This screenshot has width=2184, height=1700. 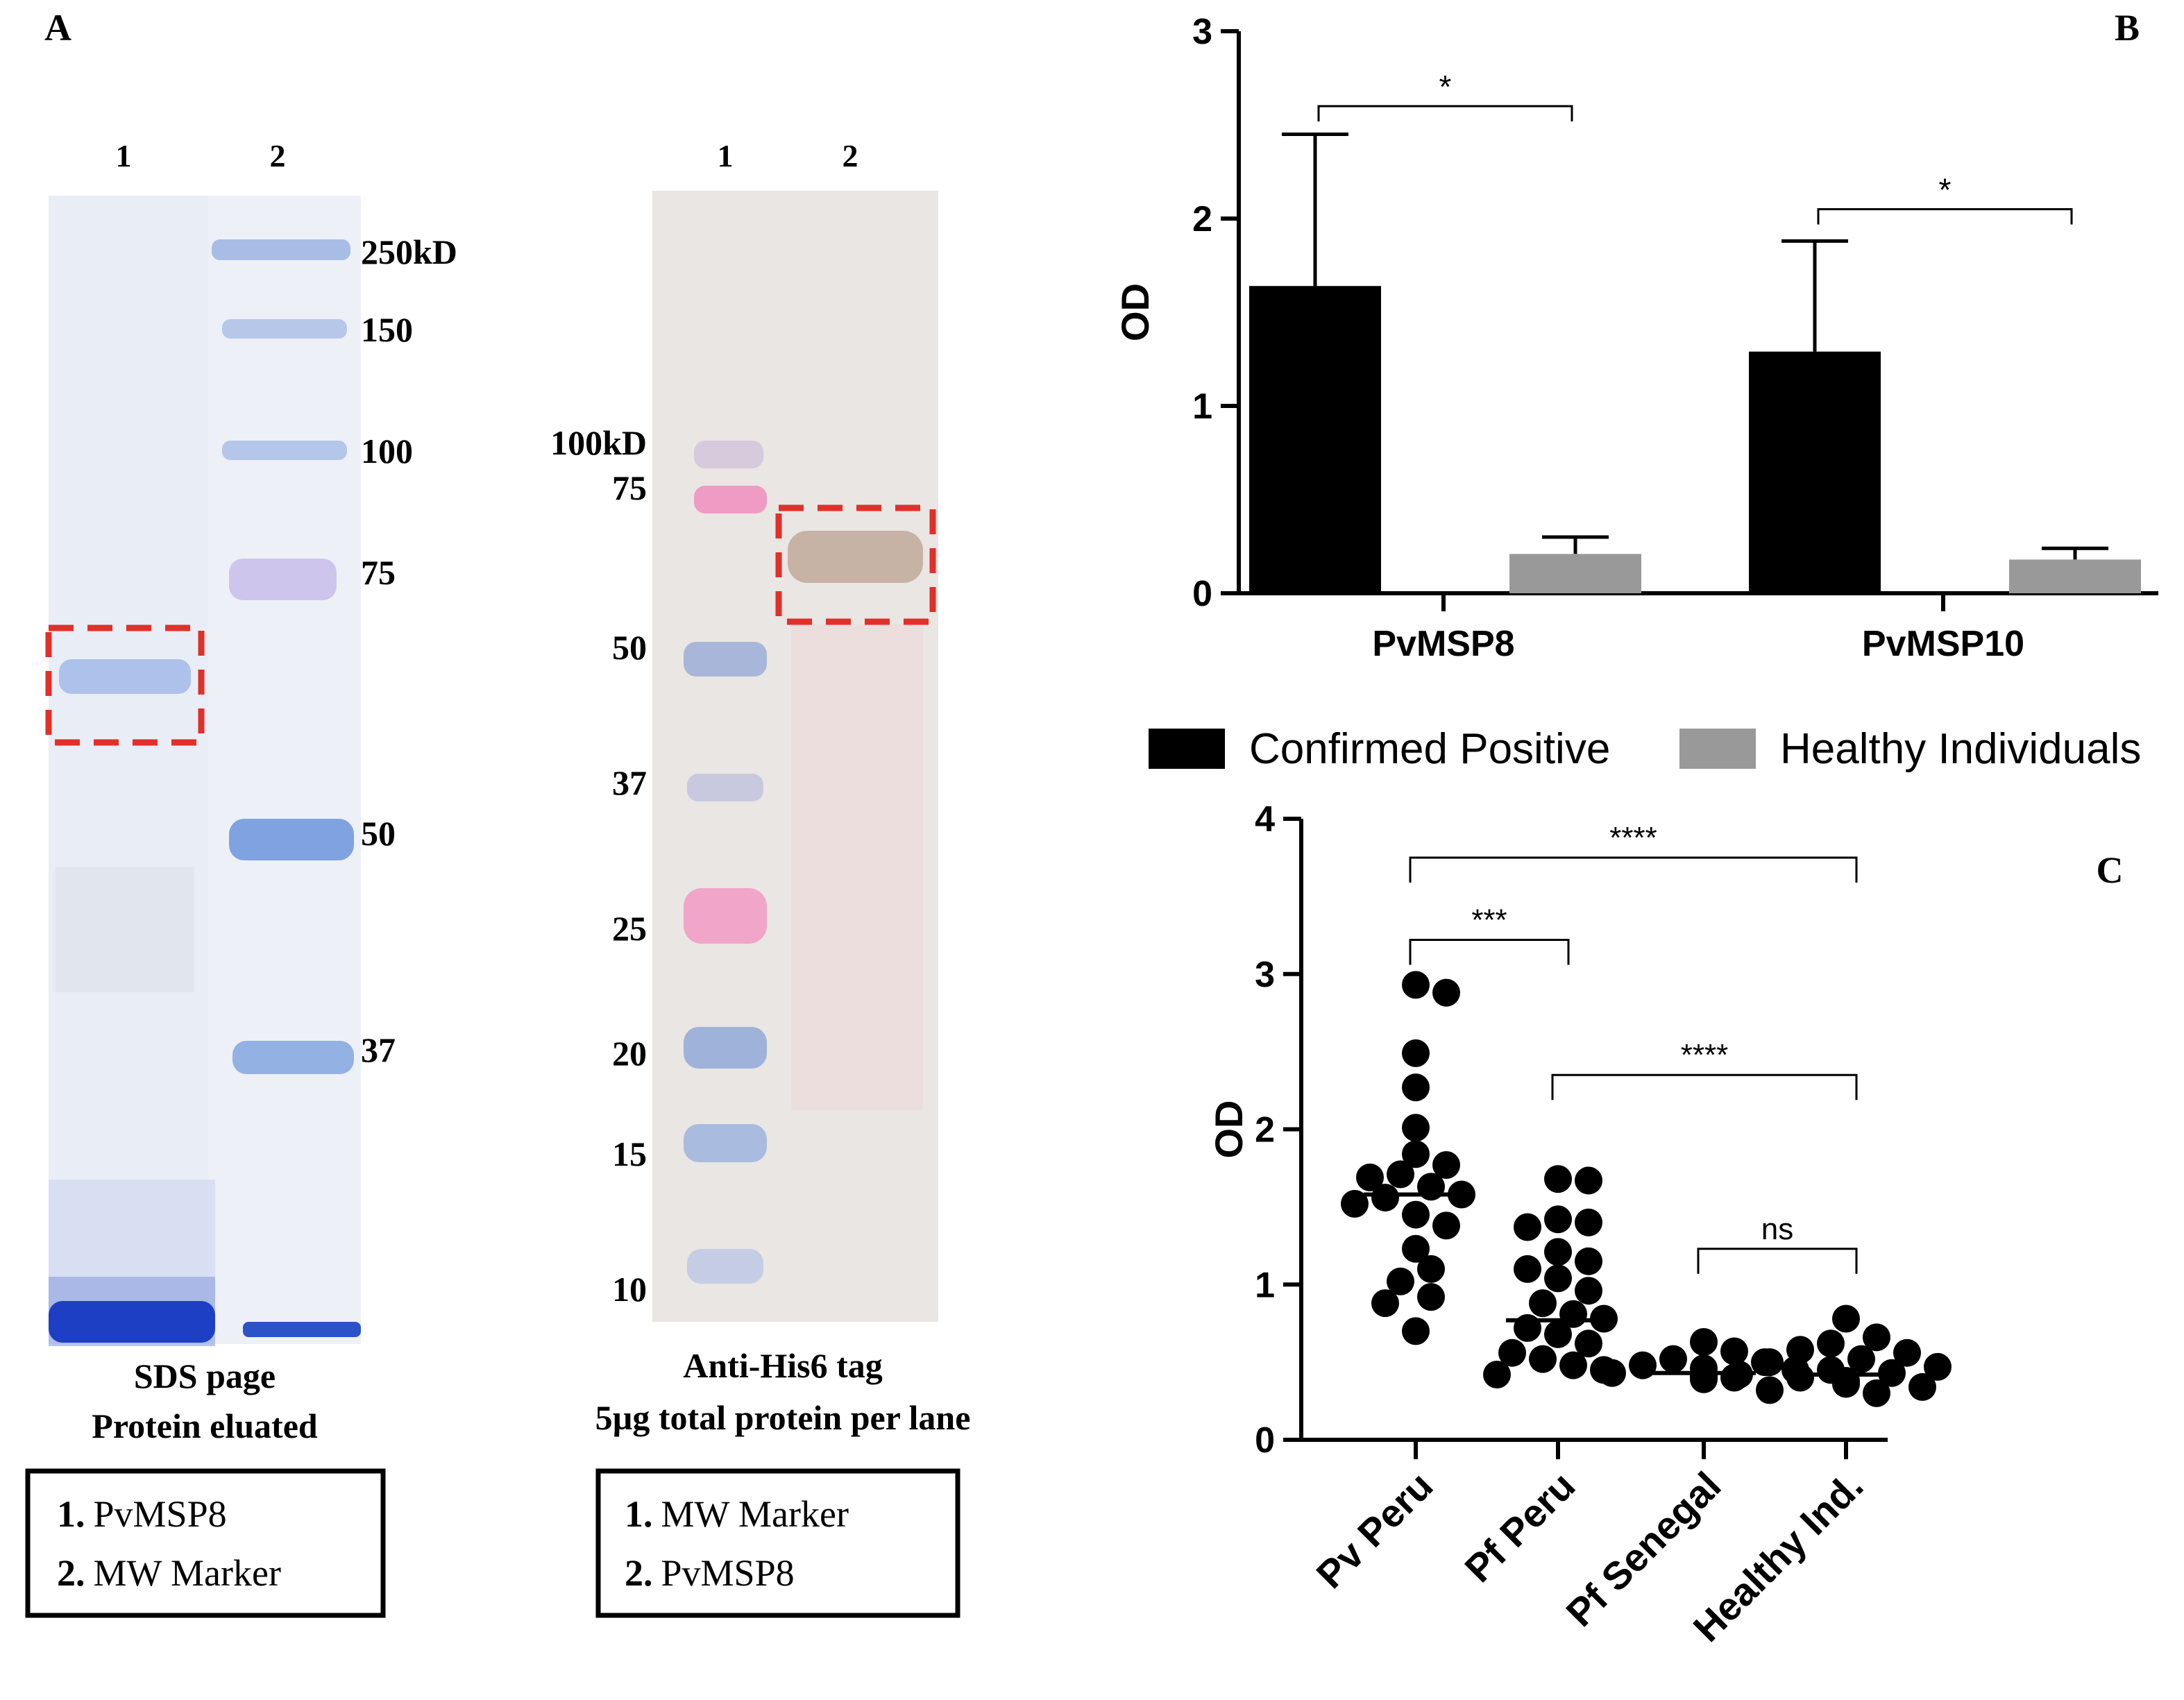 I want to click on sds-dye-front-lane2, so click(x=302, y=1329).